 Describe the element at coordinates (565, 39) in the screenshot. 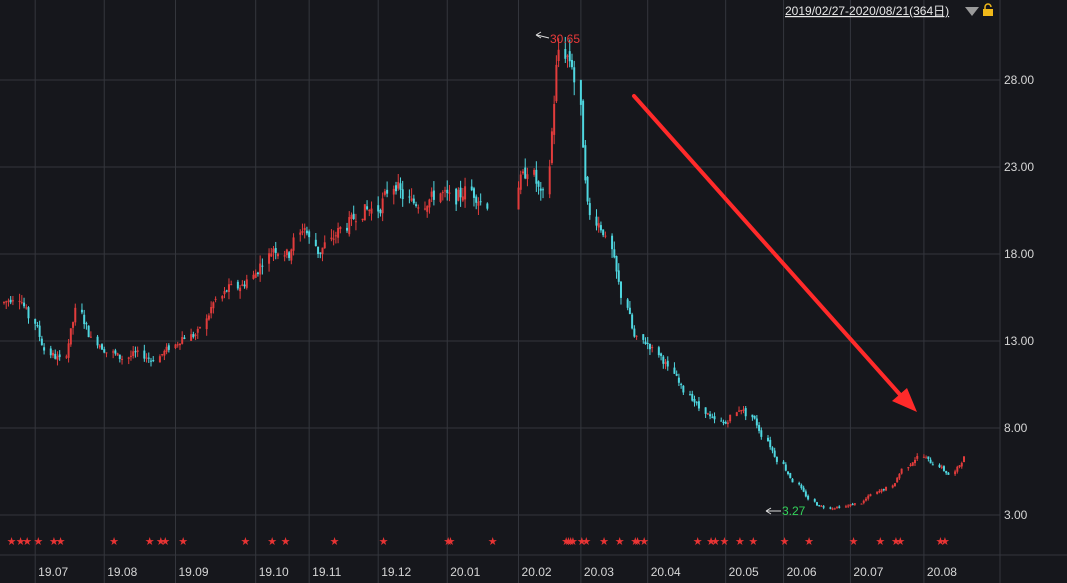

I see `high-price-label: 30.65` at that location.